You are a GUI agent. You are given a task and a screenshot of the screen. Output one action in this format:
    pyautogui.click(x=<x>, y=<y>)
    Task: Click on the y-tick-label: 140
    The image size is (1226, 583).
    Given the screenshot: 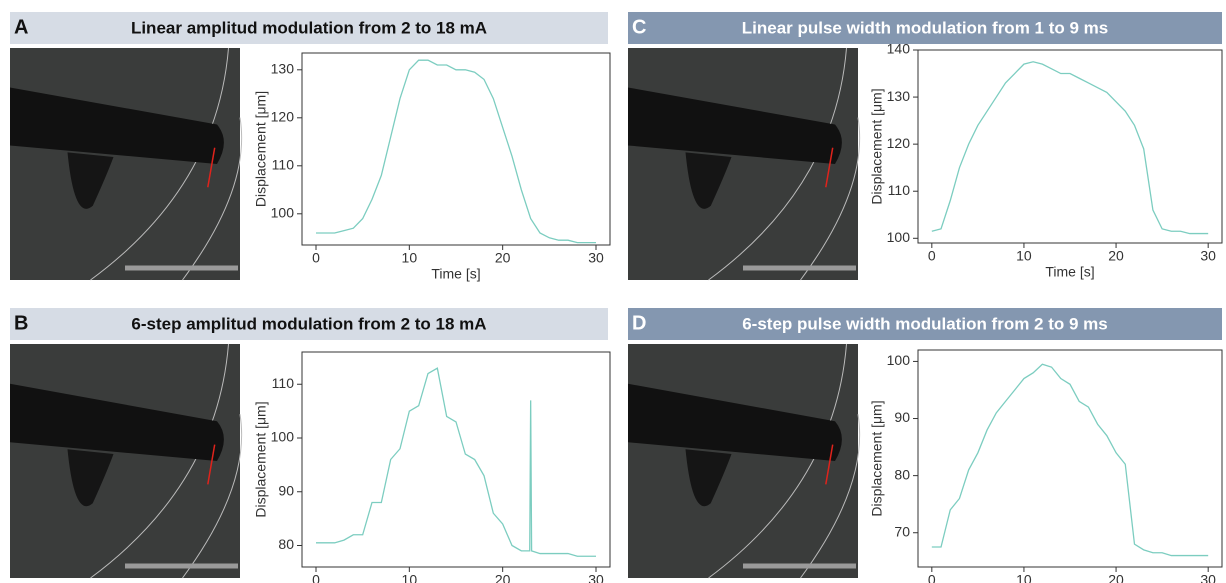 What is the action you would take?
    pyautogui.click(x=899, y=49)
    